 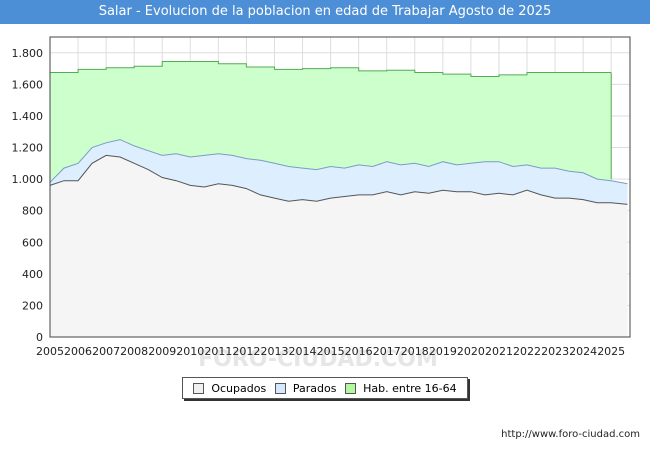 I want to click on y-tick-label: 1.800, so click(x=28, y=53).